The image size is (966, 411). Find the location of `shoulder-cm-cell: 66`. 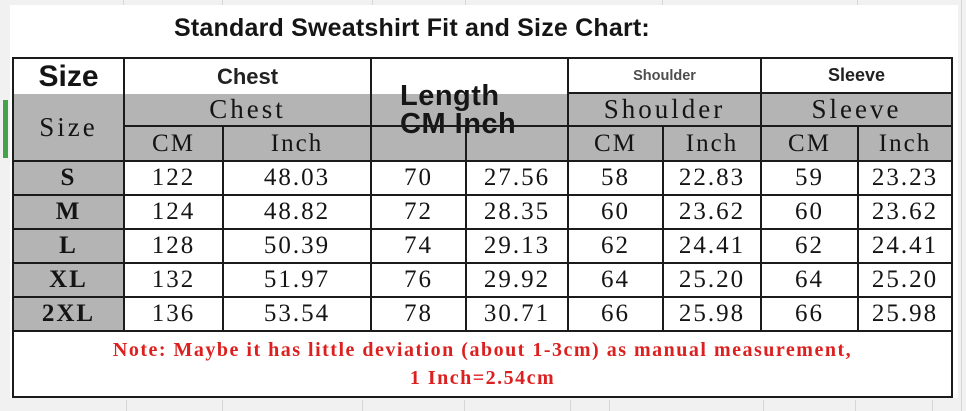

shoulder-cm-cell: 66 is located at coordinates (616, 314).